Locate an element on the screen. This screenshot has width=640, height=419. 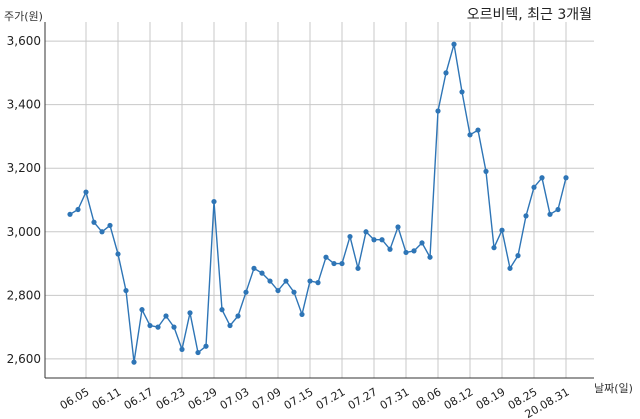
x-tick-label: 06.29 is located at coordinates (203, 398).